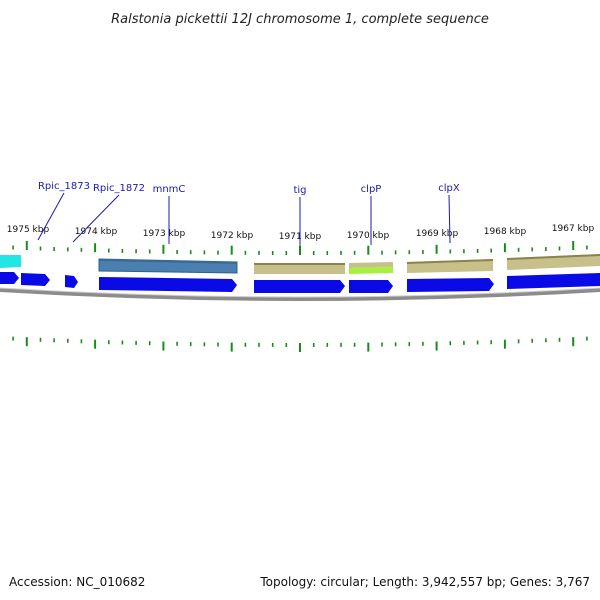 The image size is (600, 600). What do you see at coordinates (300, 248) in the screenshot?
I see `top-tick-ruler` at bounding box center [300, 248].